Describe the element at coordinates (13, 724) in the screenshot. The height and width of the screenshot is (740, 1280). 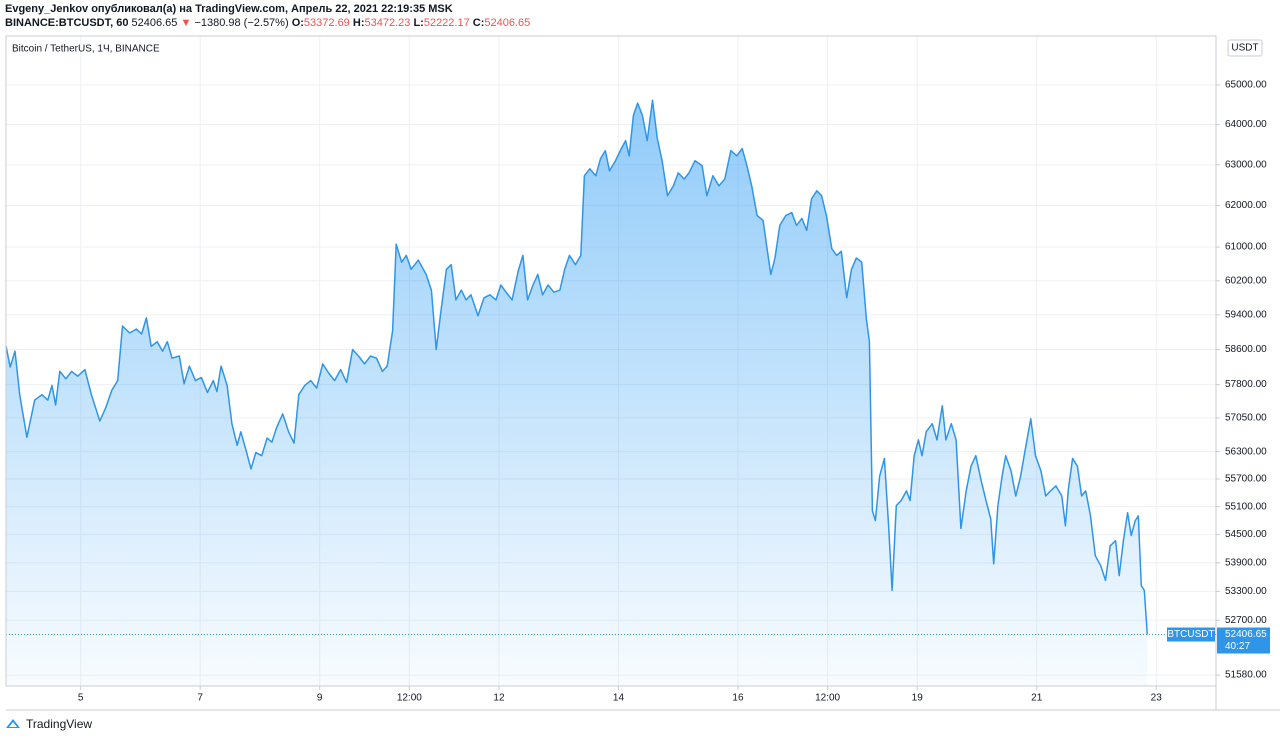
I see `logo-icon-inner` at that location.